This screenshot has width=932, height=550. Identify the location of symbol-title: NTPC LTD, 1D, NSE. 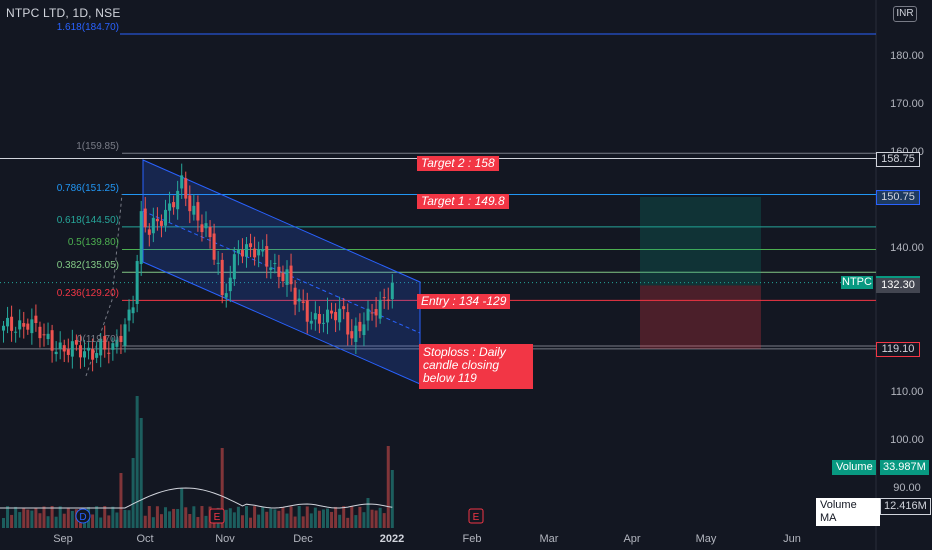
(63, 13).